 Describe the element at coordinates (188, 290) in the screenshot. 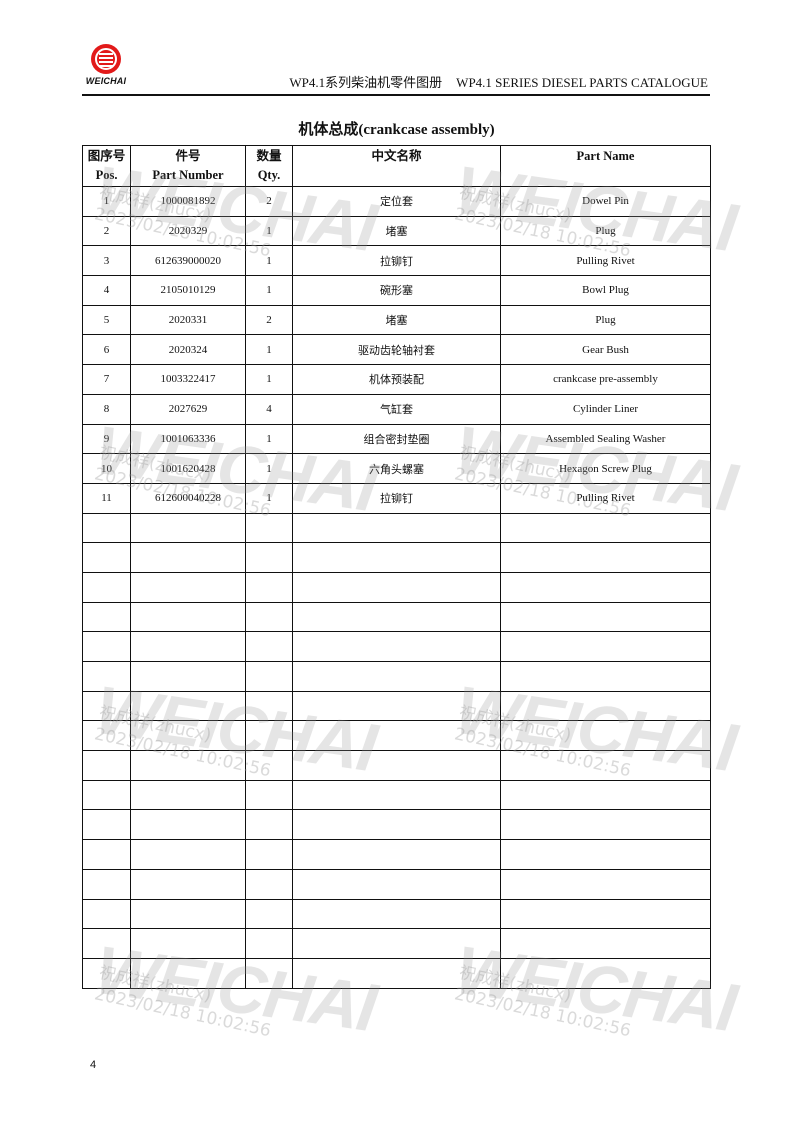

I see `table-cell: 2105010129` at that location.